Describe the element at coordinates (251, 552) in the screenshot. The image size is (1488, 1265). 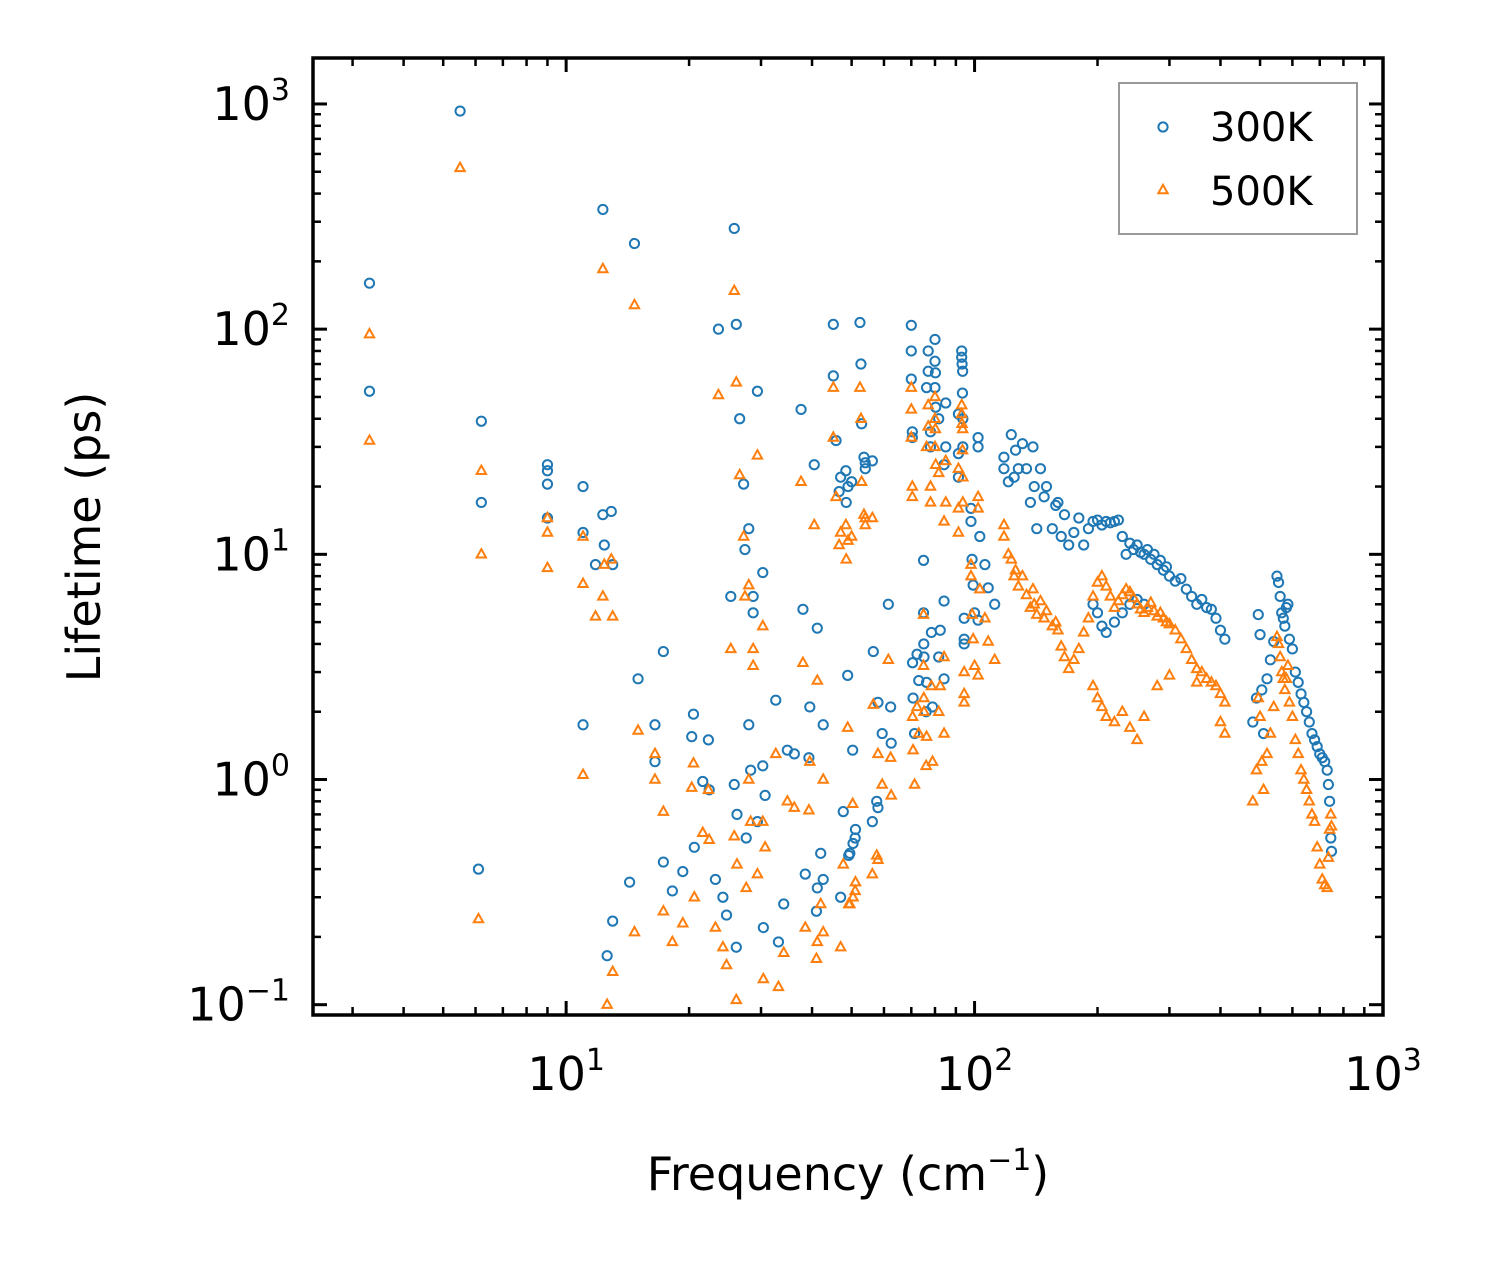
I see `y-tick-label: 101` at that location.